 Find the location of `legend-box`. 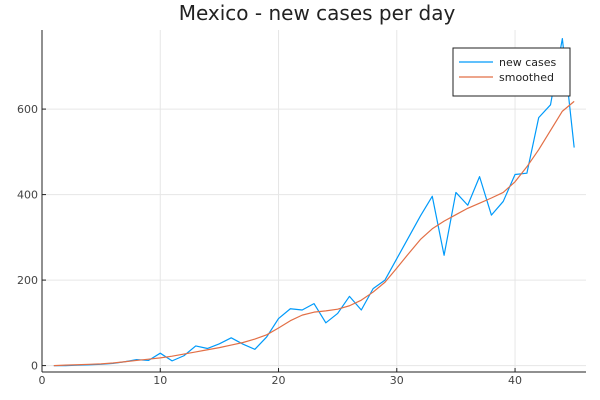

legend-box is located at coordinates (511, 72).